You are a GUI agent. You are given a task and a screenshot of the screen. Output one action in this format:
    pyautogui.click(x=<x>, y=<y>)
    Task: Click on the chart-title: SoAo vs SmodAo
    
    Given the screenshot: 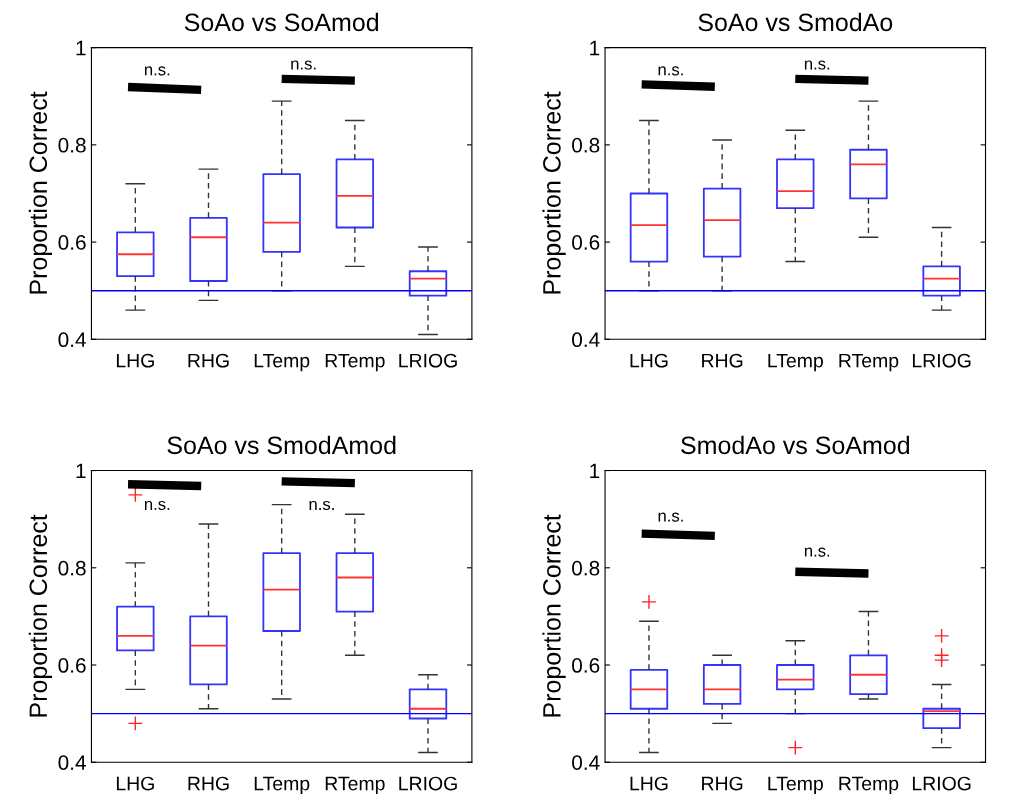 What is the action you would take?
    pyautogui.click(x=795, y=22)
    